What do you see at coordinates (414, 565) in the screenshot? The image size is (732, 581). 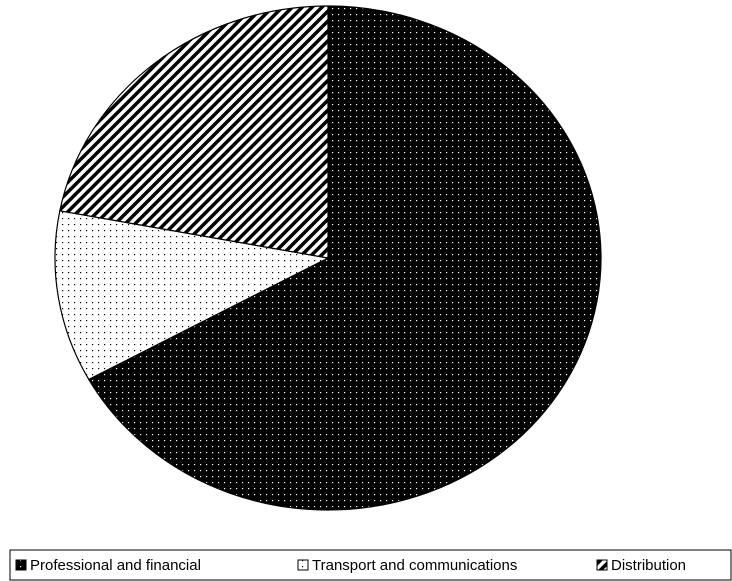 I see `legend-label: Transport and communications` at bounding box center [414, 565].